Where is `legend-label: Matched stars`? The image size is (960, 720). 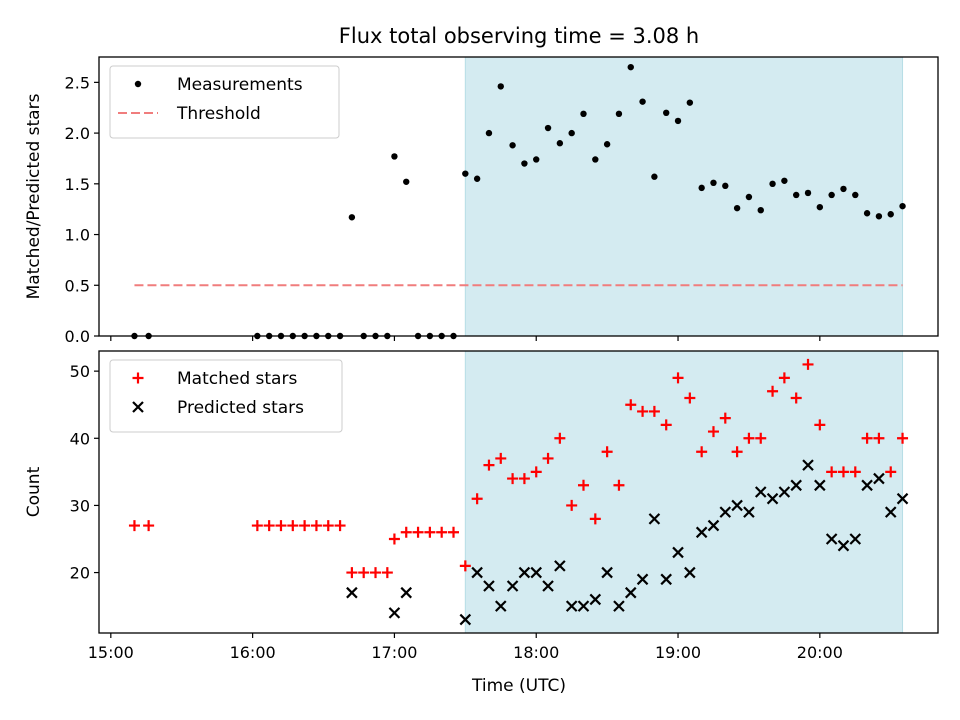 legend-label: Matched stars is located at coordinates (237, 379).